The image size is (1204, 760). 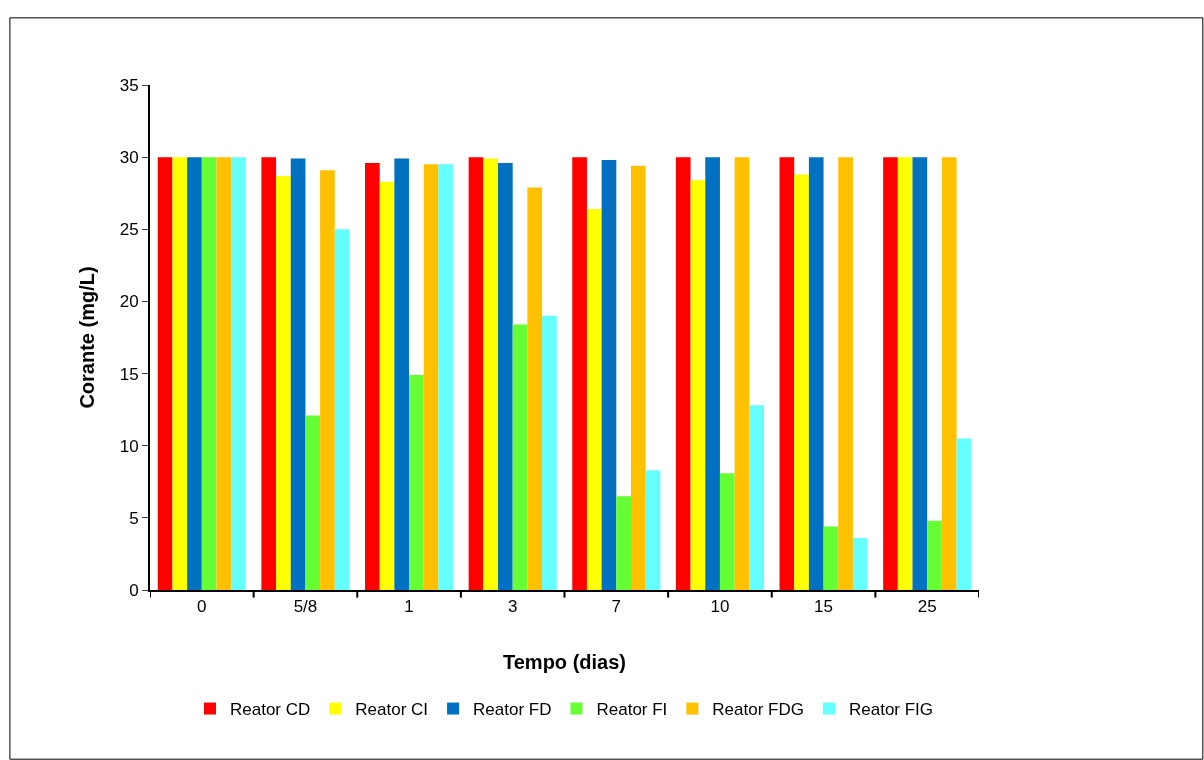 What do you see at coordinates (564, 662) in the screenshot?
I see `x-axis-title: Tempo (dias)` at bounding box center [564, 662].